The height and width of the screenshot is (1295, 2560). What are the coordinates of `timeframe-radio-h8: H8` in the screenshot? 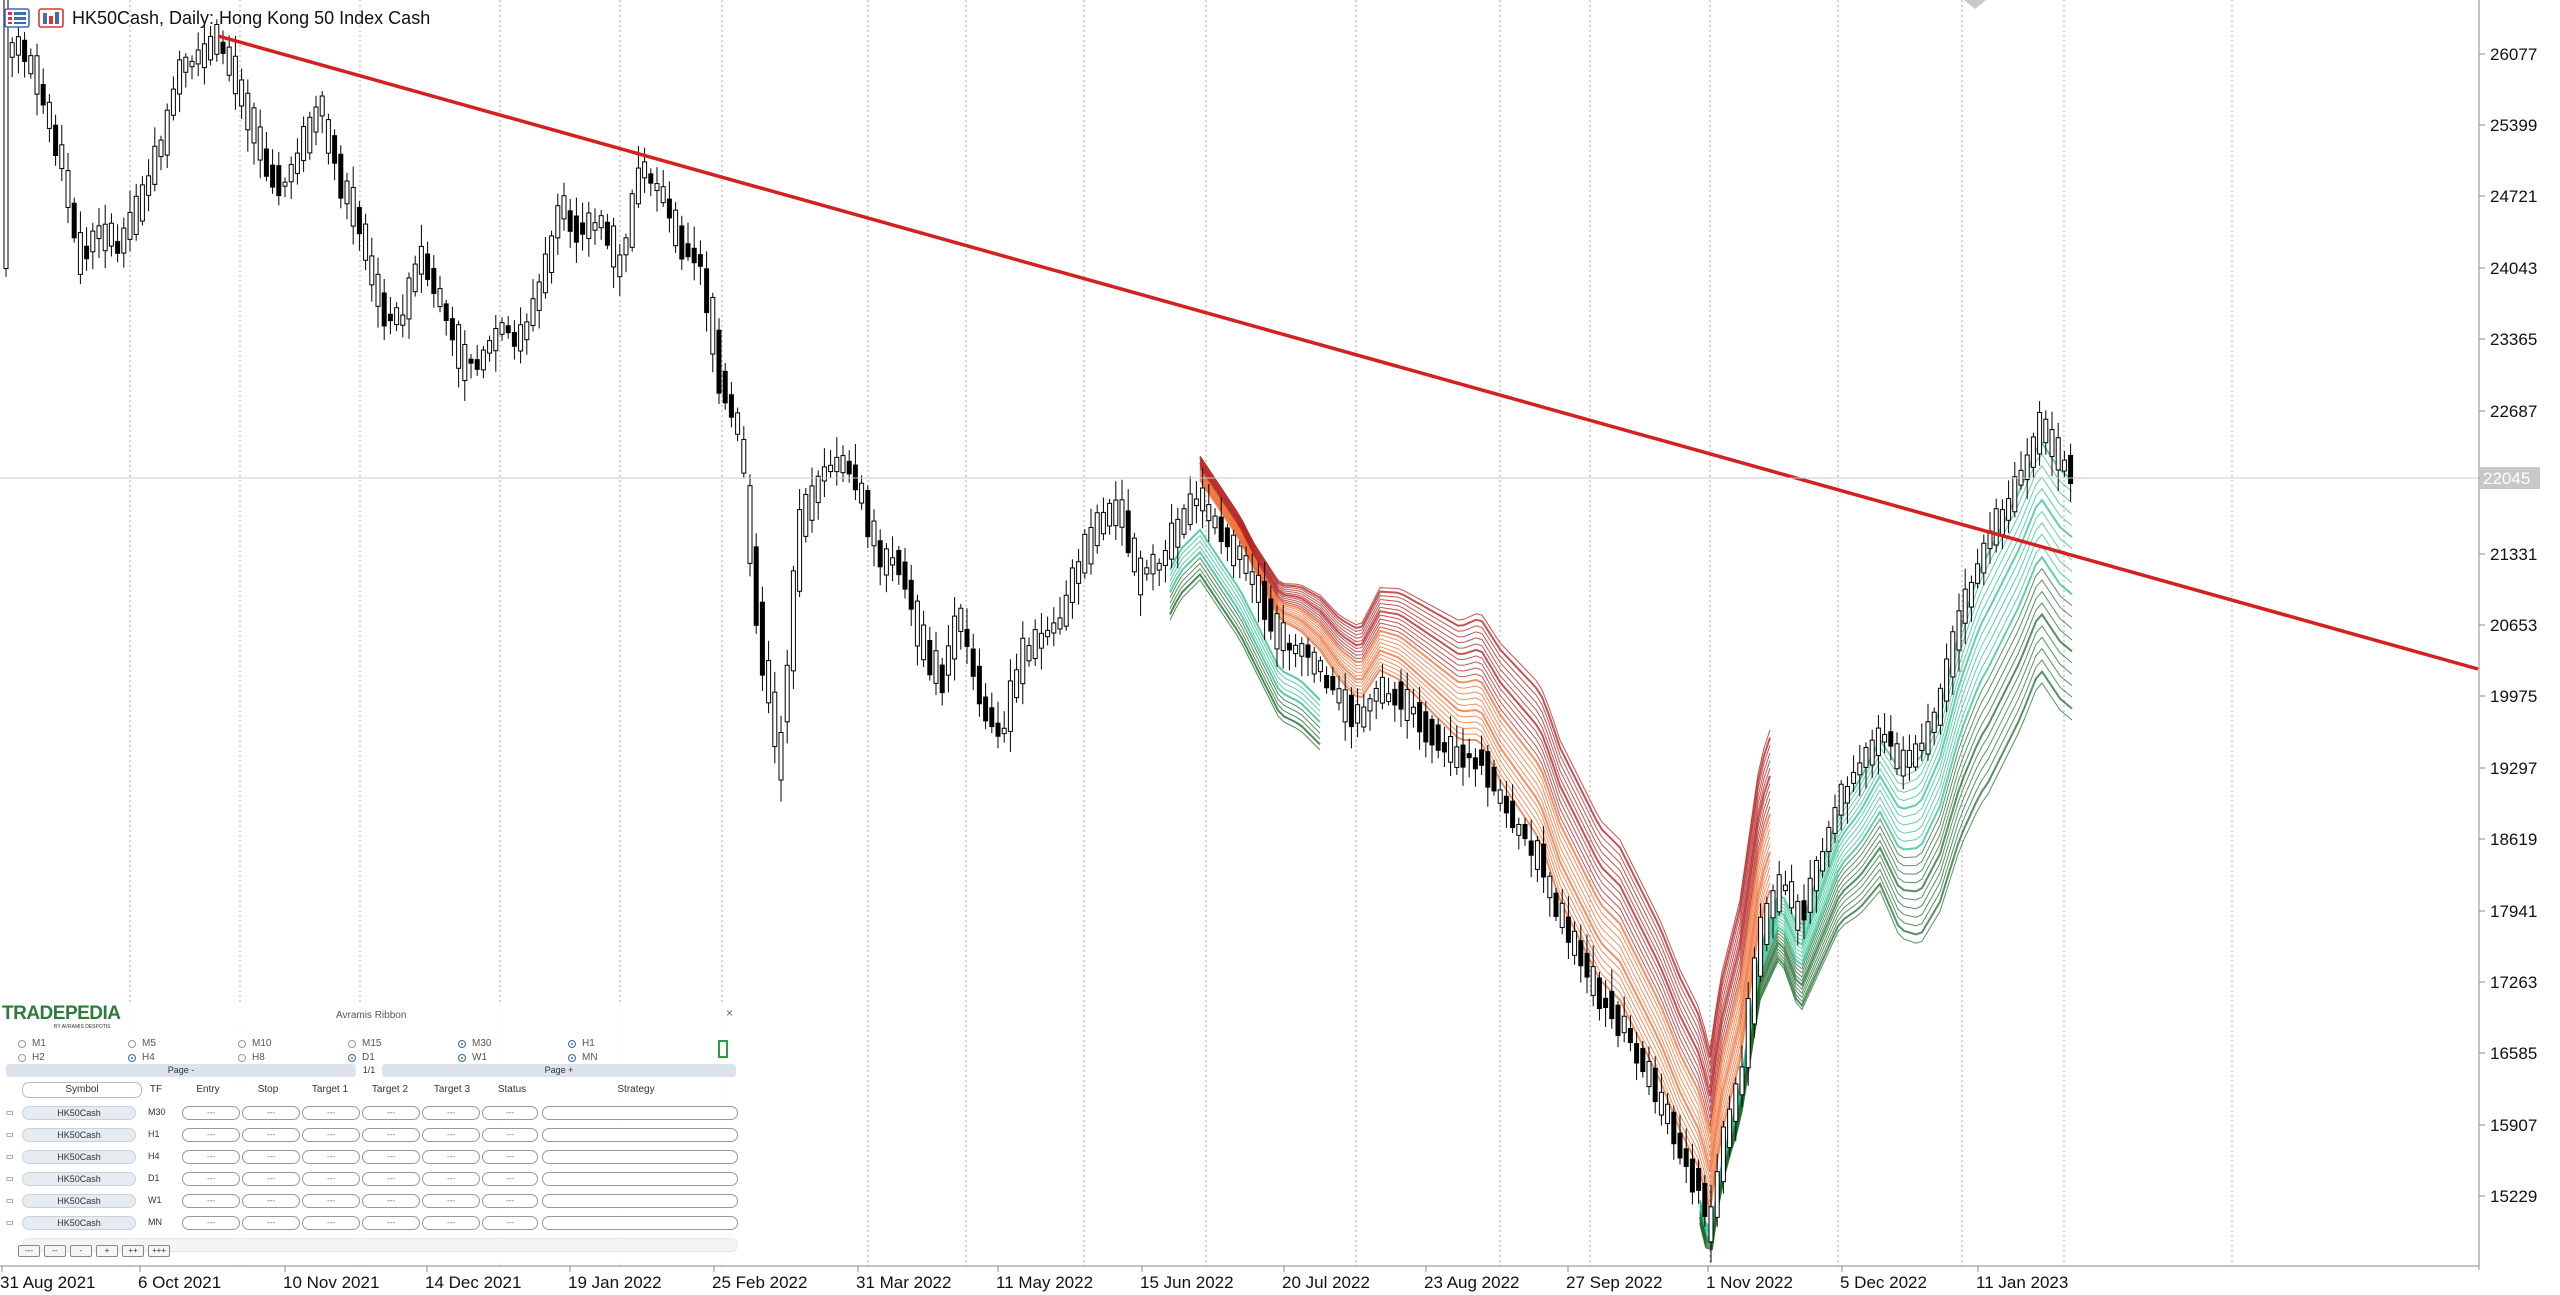 It's located at (251, 1057).